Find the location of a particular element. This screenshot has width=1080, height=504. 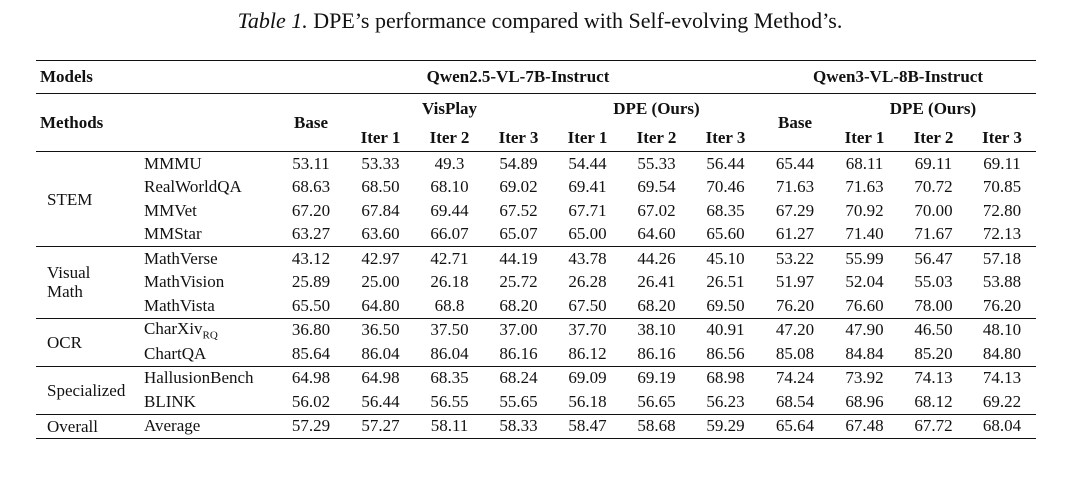

score-cell: 84.84 is located at coordinates (864, 353).